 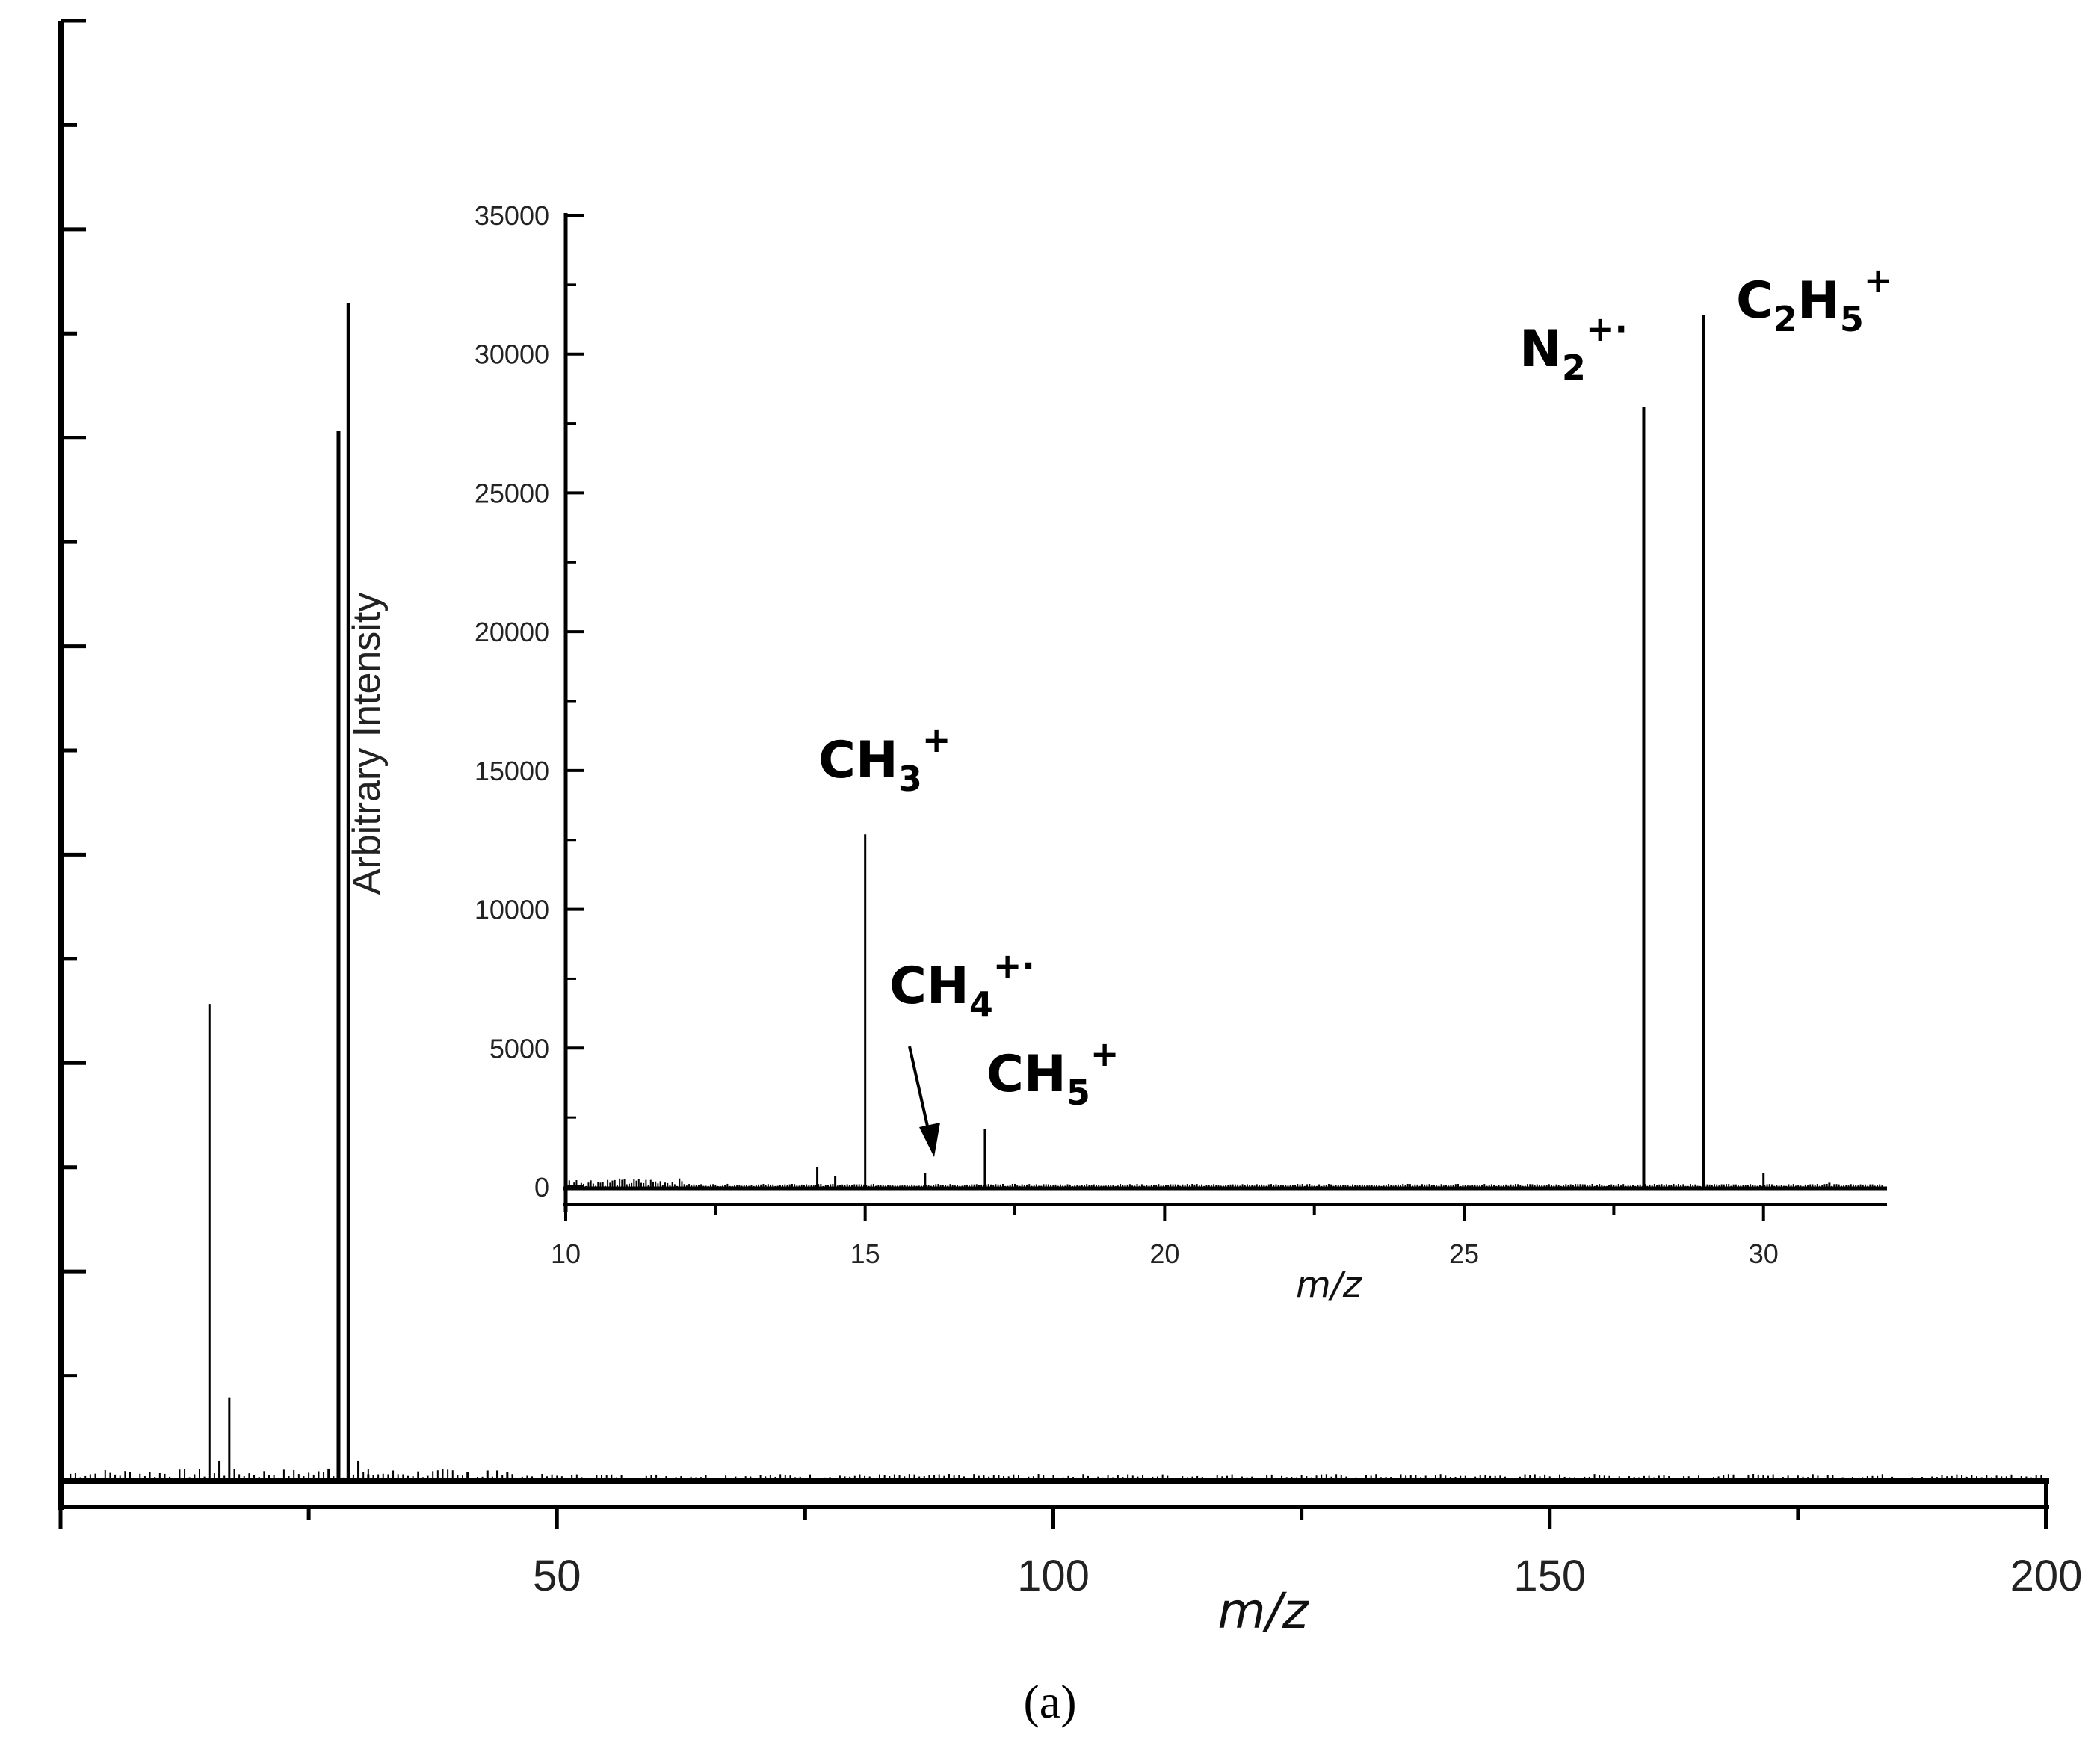 What do you see at coordinates (1164, 1212) in the screenshot?
I see `inset-x-ticks` at bounding box center [1164, 1212].